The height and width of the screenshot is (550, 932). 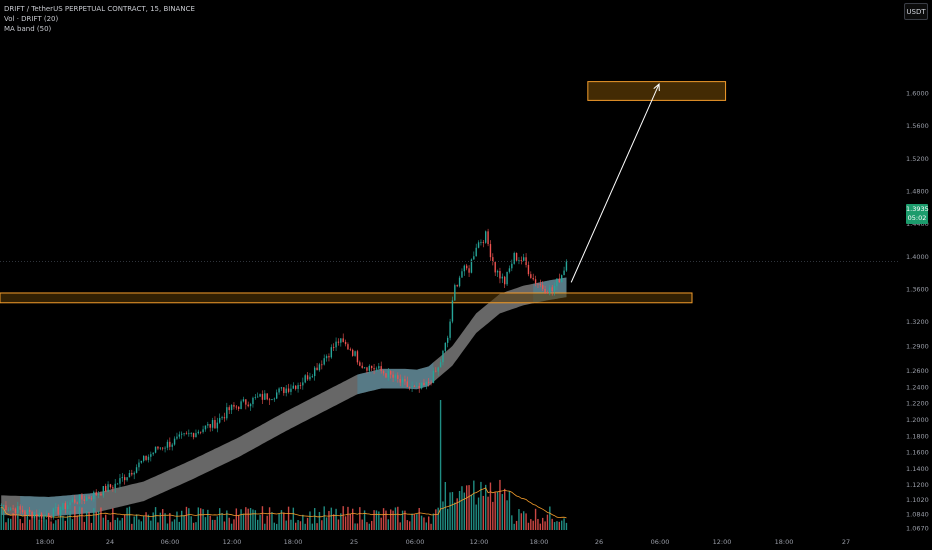 What do you see at coordinates (917, 126) in the screenshot?
I see `price-tick-label: 1.5600` at bounding box center [917, 126].